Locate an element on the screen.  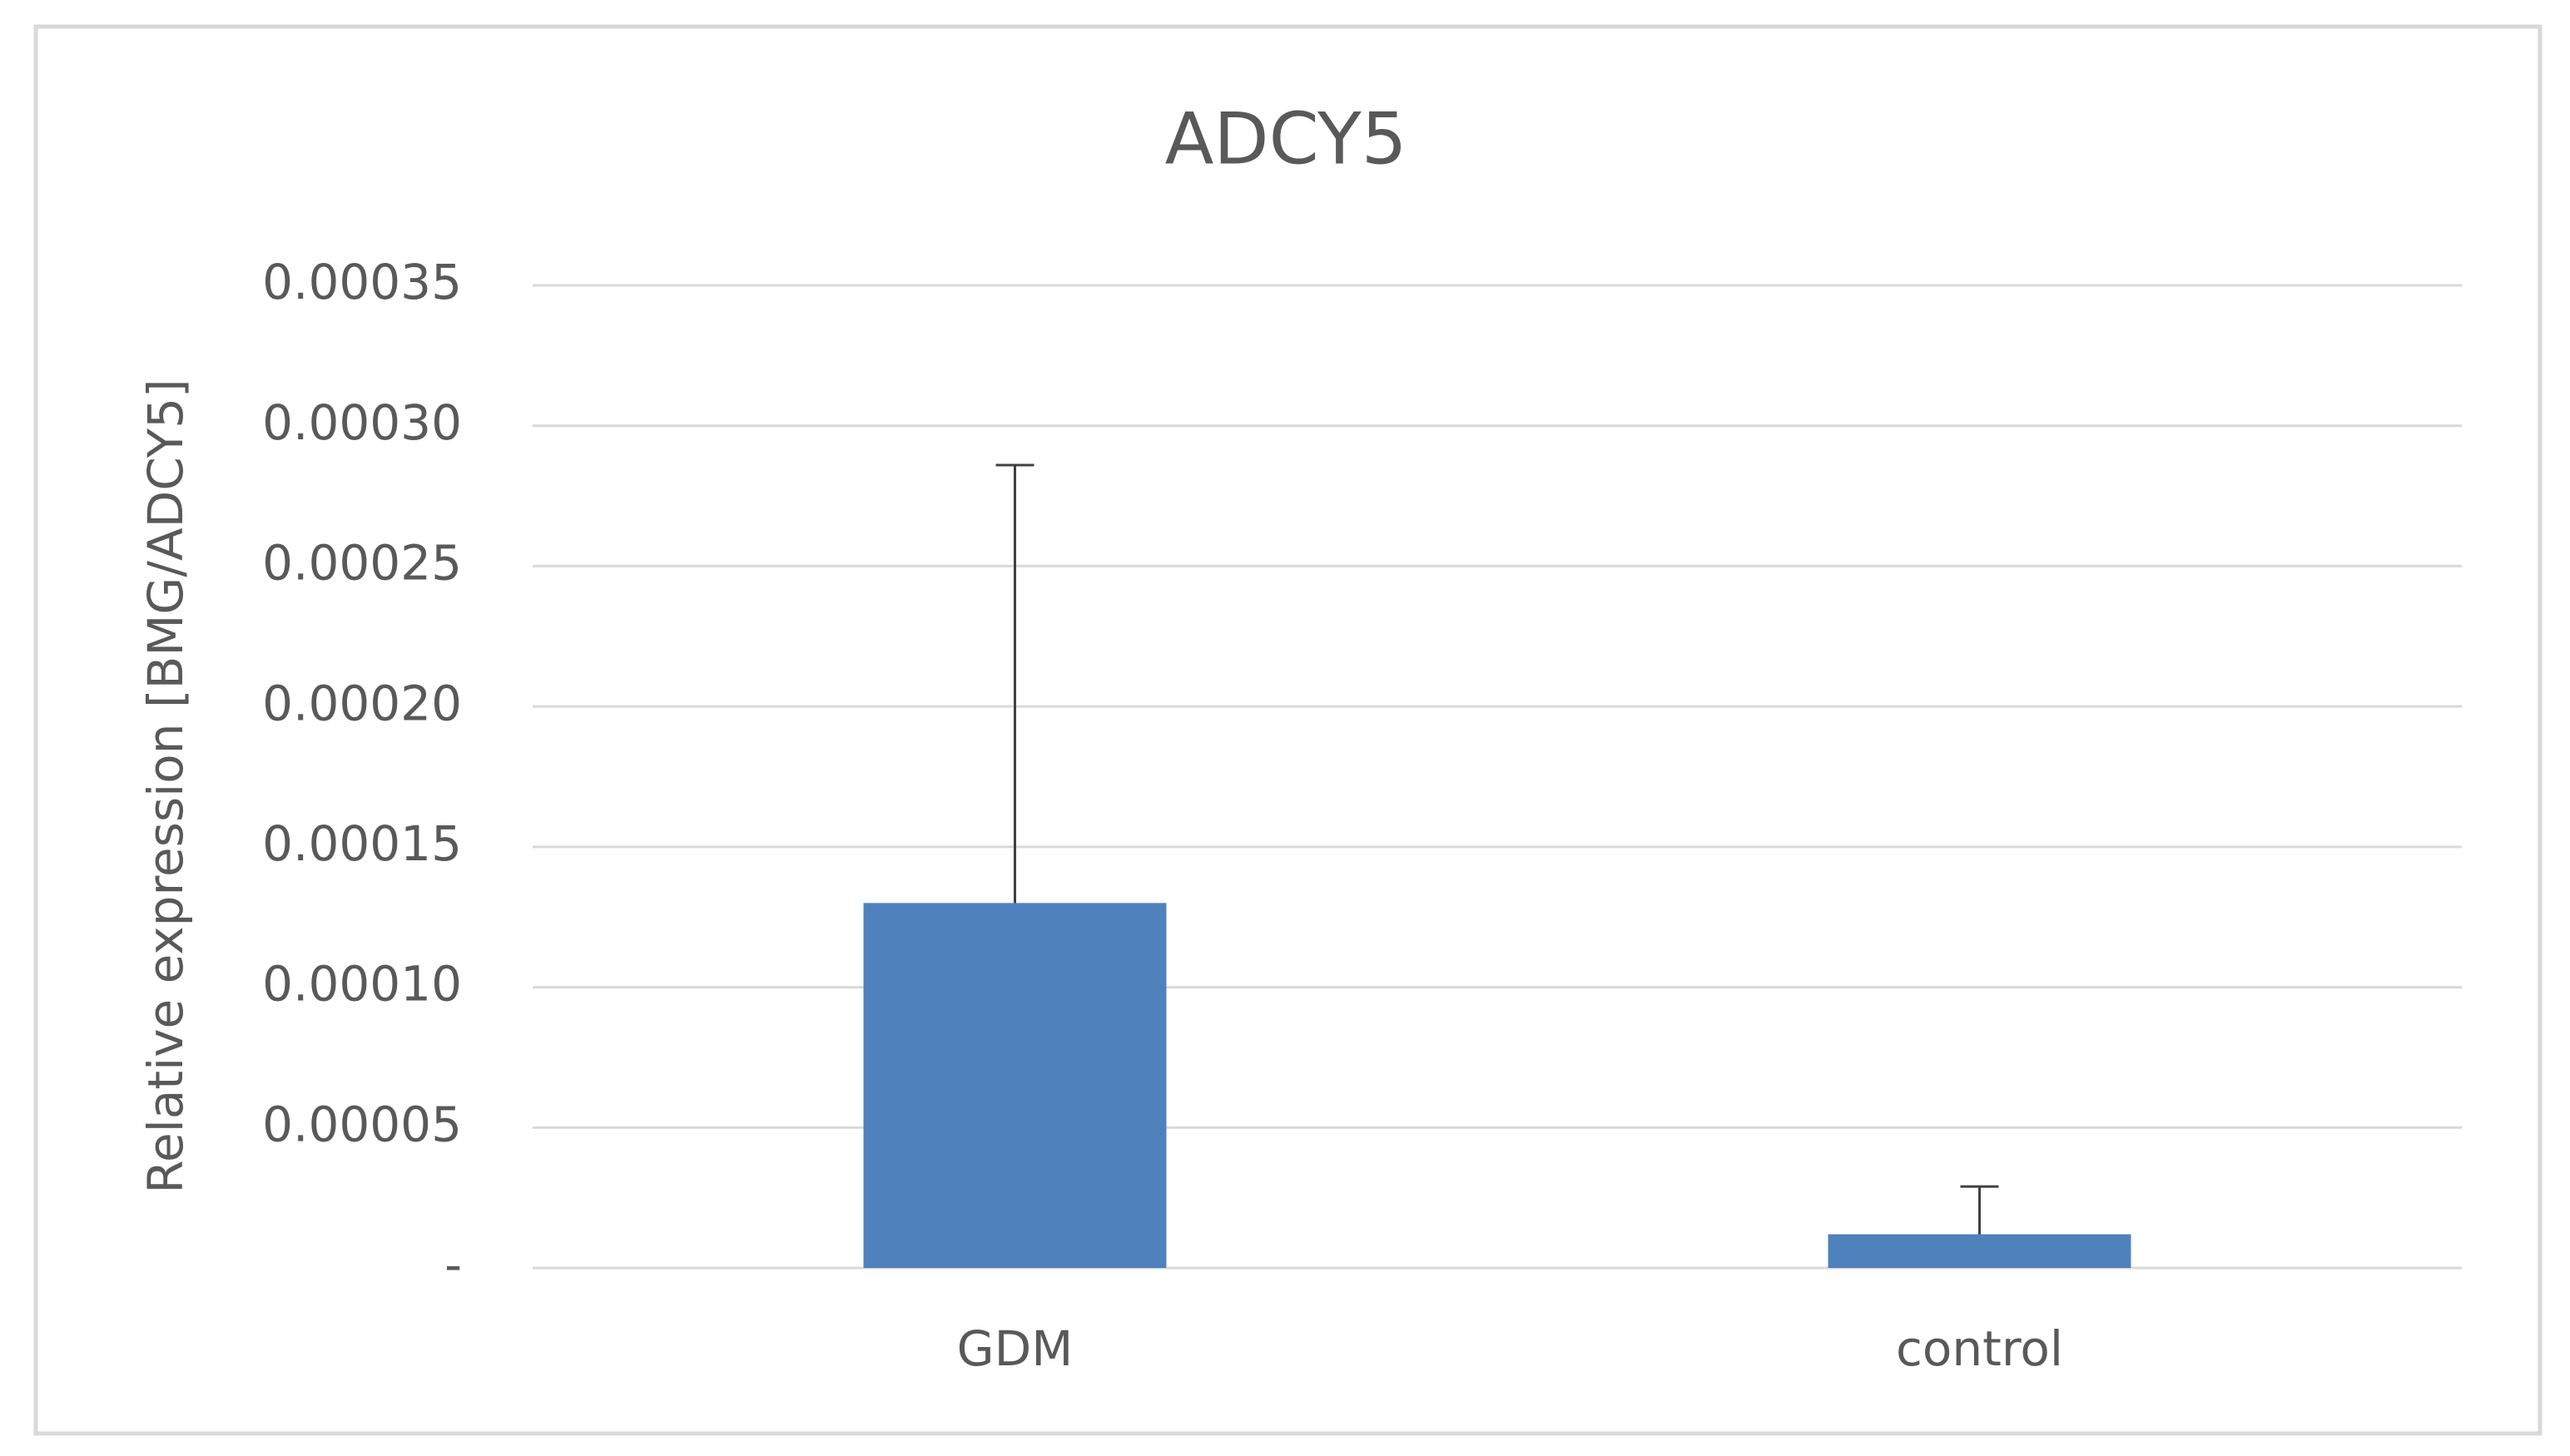
y-tick-label: 0.00005 is located at coordinates (362, 1124).